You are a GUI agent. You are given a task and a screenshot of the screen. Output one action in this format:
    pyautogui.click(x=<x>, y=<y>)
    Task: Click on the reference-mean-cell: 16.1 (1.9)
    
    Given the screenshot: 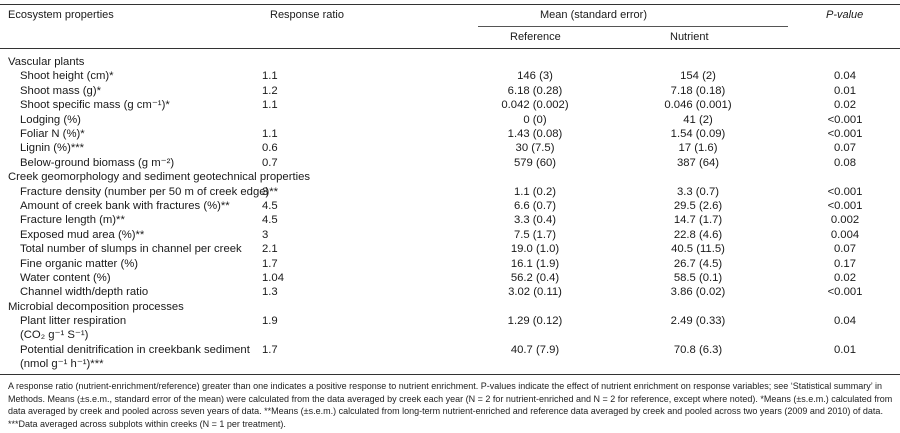 What is the action you would take?
    pyautogui.click(x=535, y=263)
    